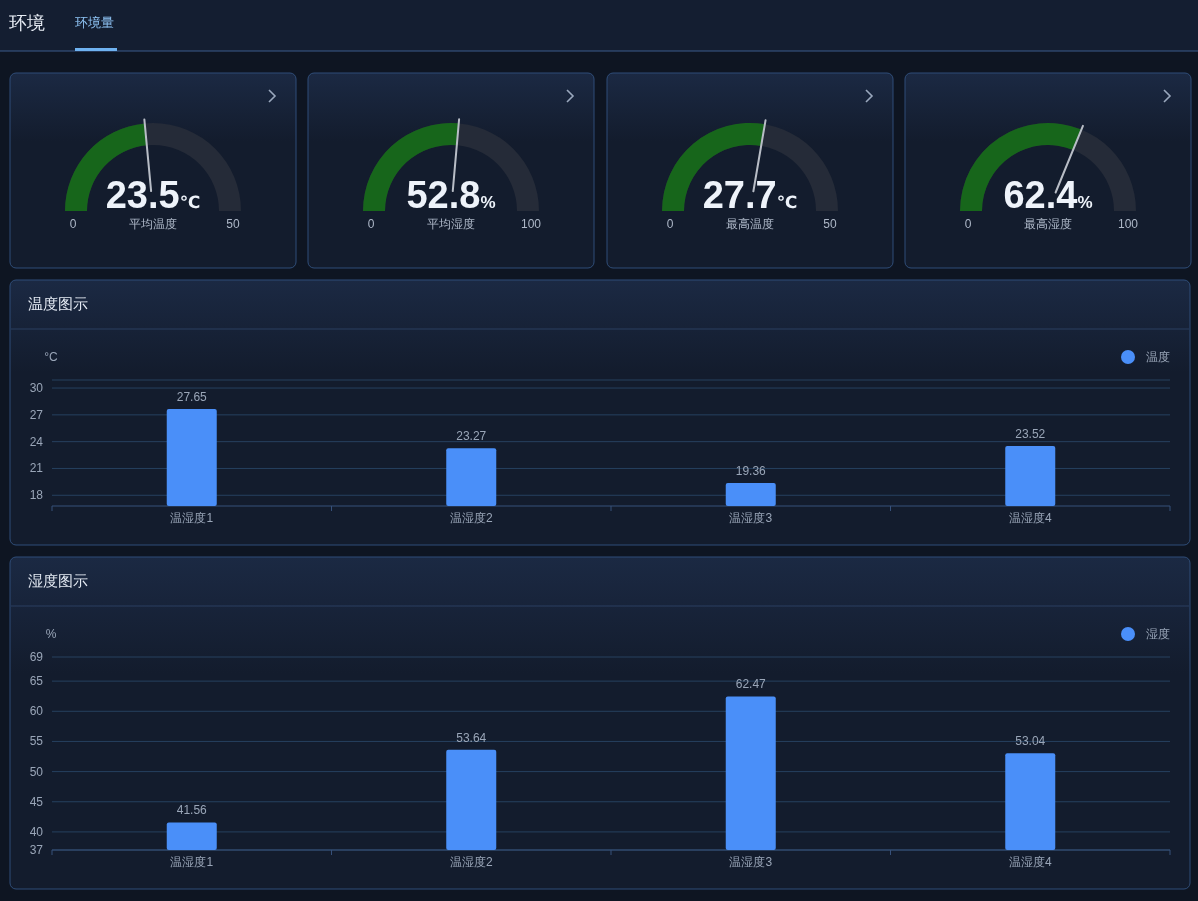 The height and width of the screenshot is (901, 1198). Describe the element at coordinates (36, 414) in the screenshot. I see `y-tick-label: 27` at that location.